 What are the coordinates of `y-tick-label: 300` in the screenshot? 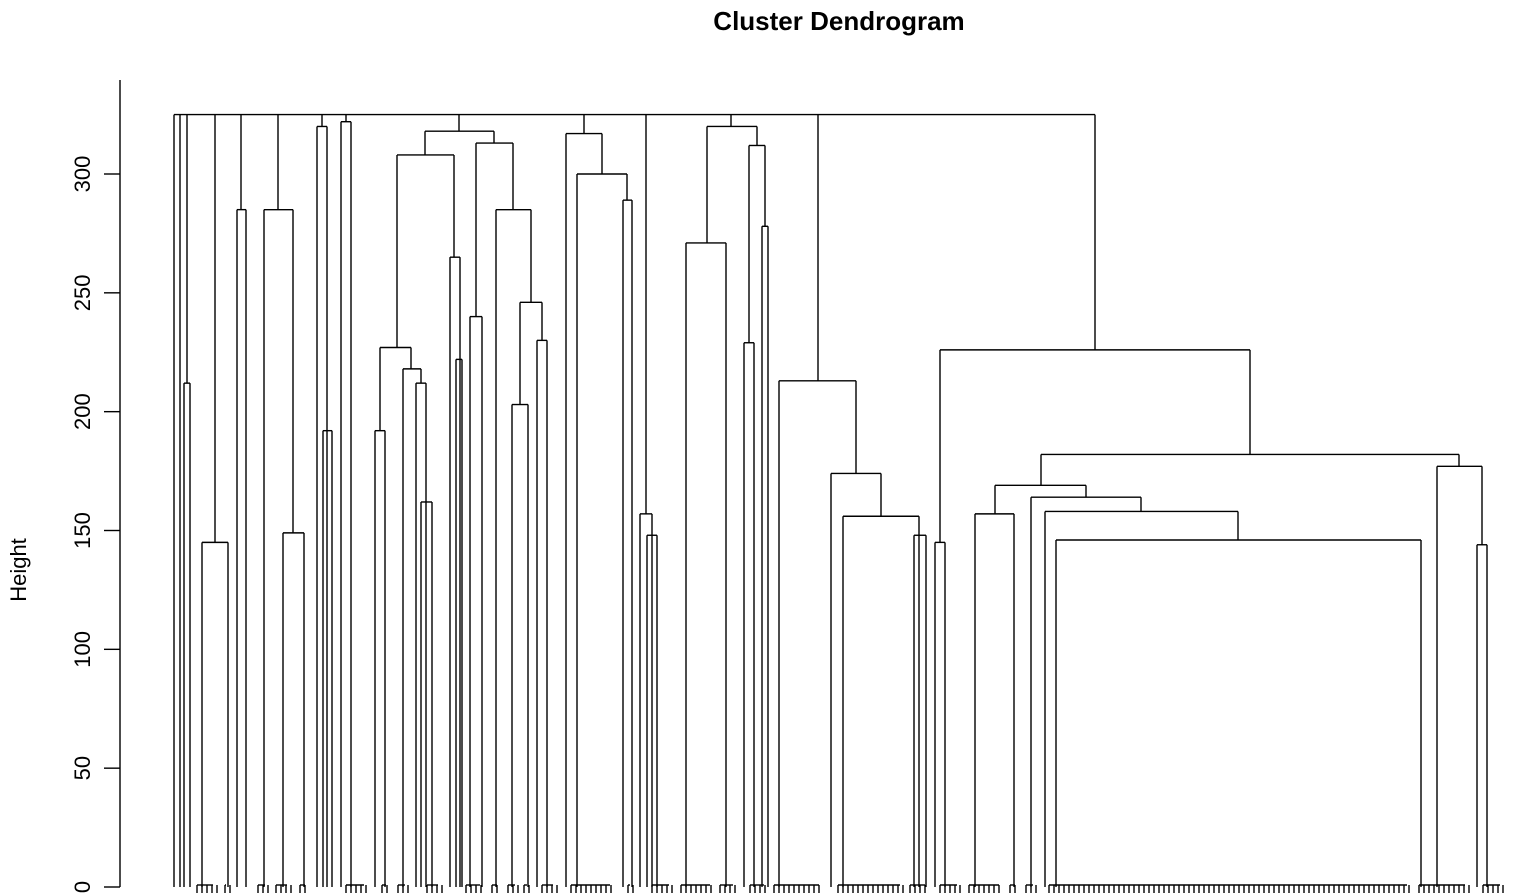 It's located at (82, 174).